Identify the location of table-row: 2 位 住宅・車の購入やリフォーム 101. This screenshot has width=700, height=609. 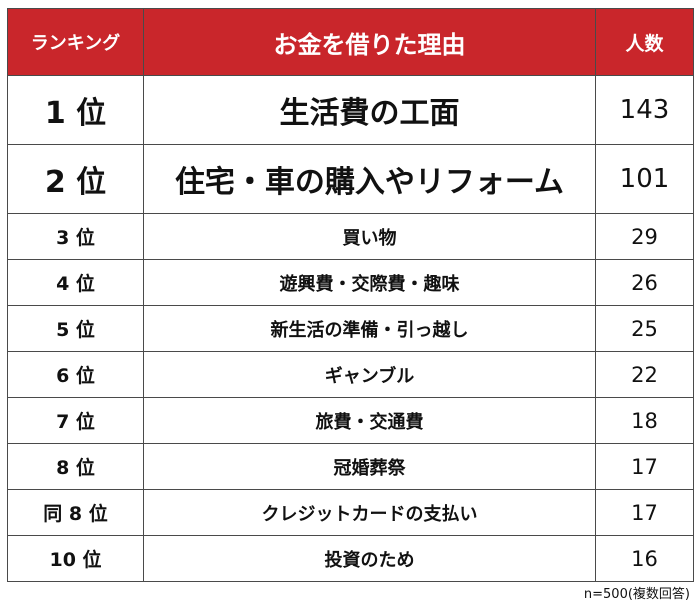
(350, 179).